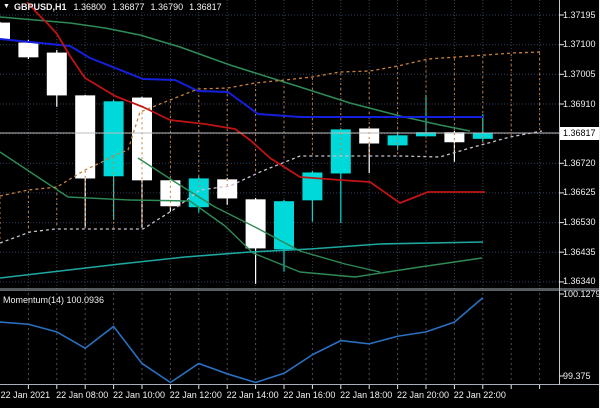  I want to click on price-axis-label: 1.36340, so click(579, 281).